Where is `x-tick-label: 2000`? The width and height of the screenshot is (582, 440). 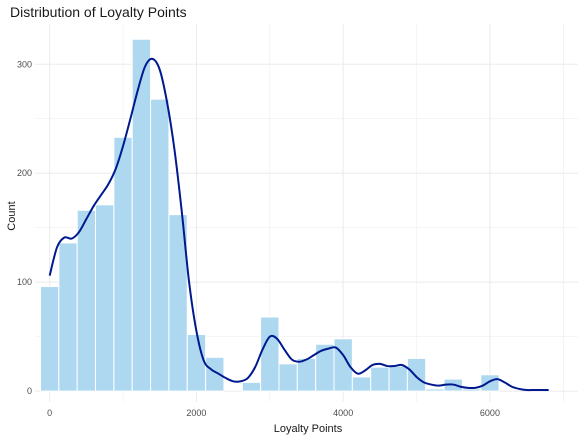 x-tick-label: 2000 is located at coordinates (196, 413).